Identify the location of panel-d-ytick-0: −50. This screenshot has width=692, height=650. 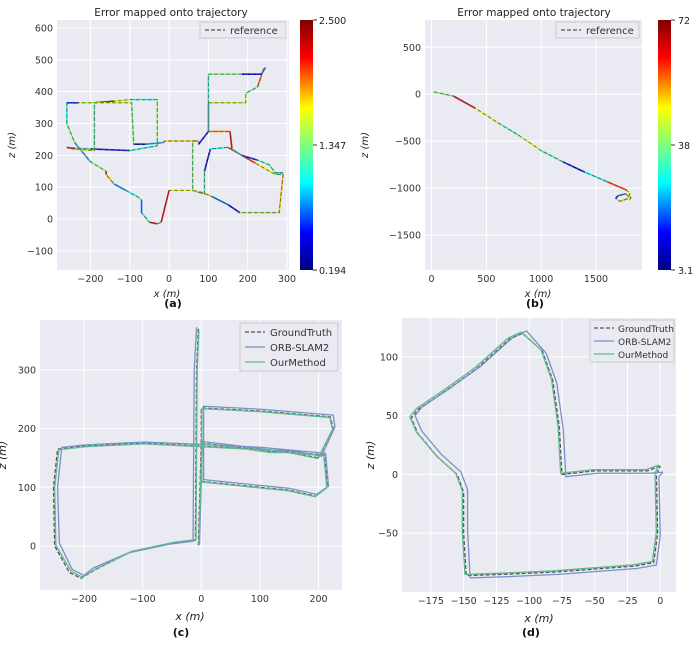
(388, 534).